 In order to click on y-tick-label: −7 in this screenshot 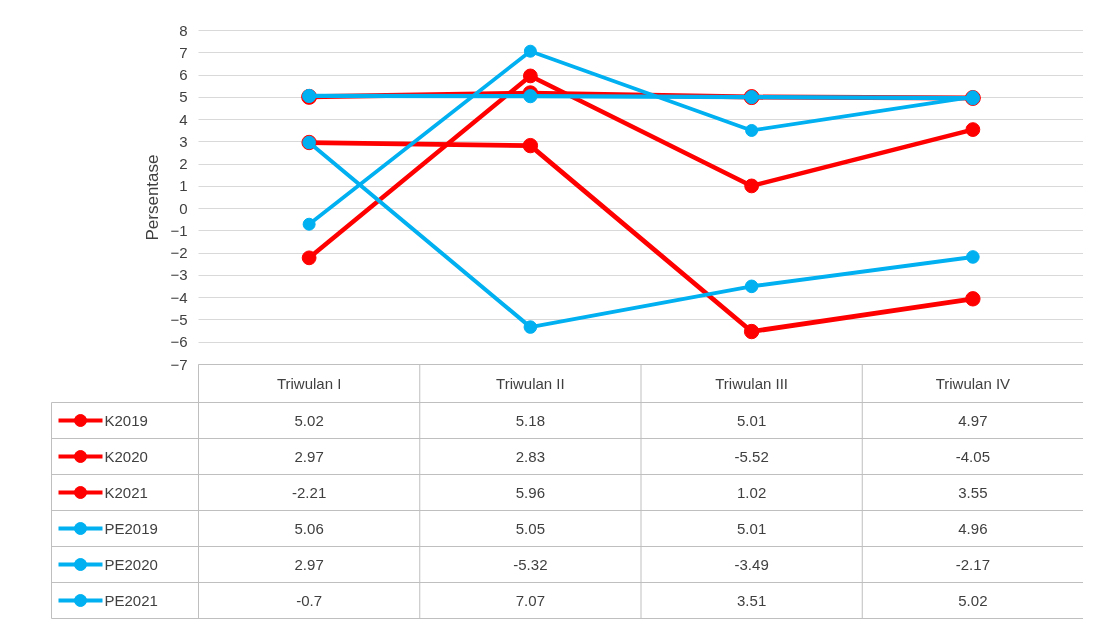, I will do `click(179, 364)`.